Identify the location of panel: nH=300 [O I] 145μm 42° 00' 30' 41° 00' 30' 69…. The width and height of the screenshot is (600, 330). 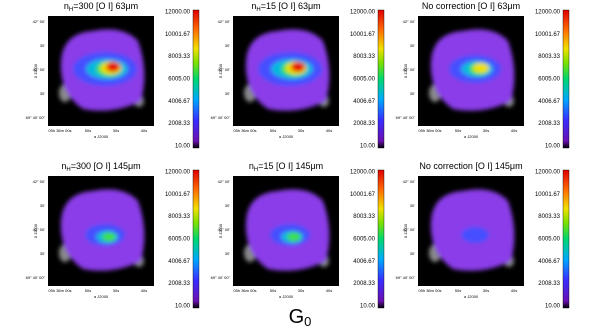
(113, 235).